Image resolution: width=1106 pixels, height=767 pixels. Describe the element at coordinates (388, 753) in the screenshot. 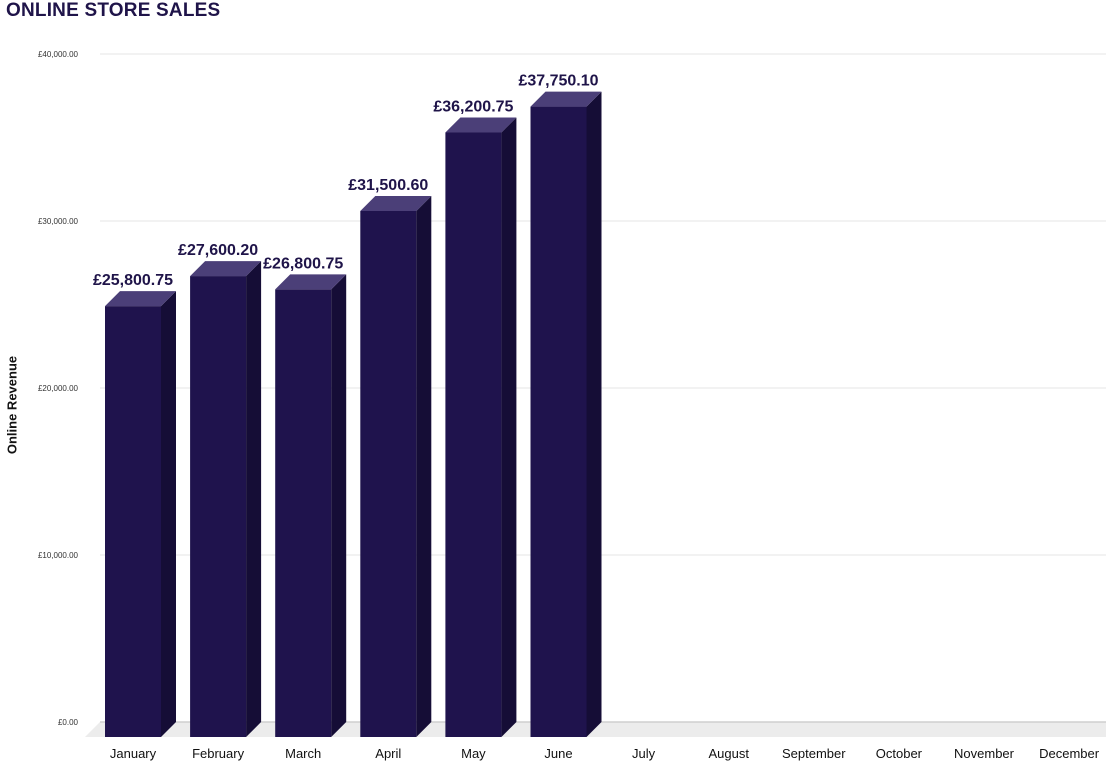

I see `x-tick-label: April` at that location.